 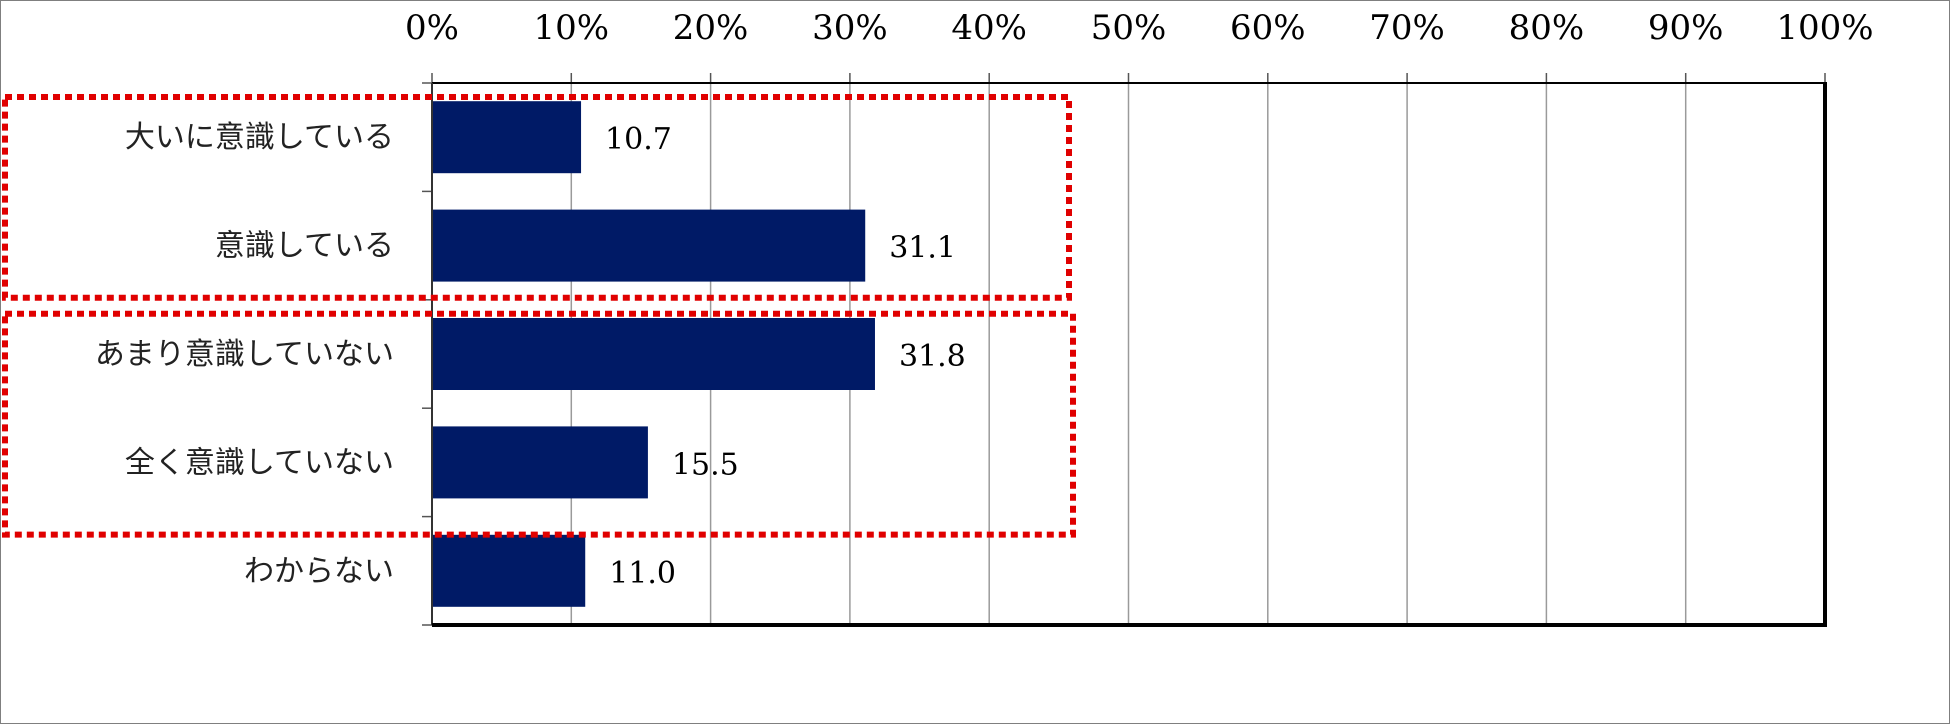 I want to click on category-label: 大いに意識している, so click(x=259, y=137).